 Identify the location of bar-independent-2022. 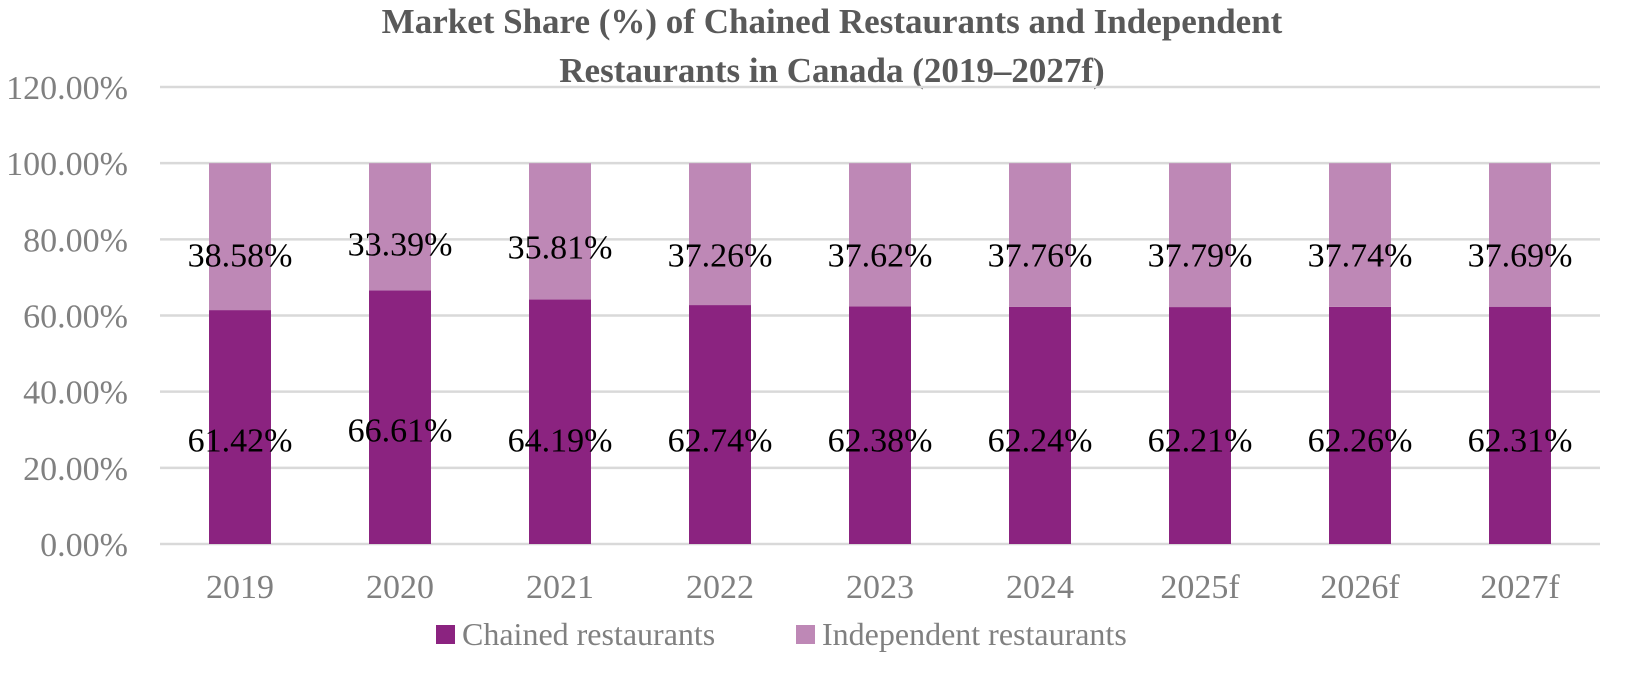
(720, 234).